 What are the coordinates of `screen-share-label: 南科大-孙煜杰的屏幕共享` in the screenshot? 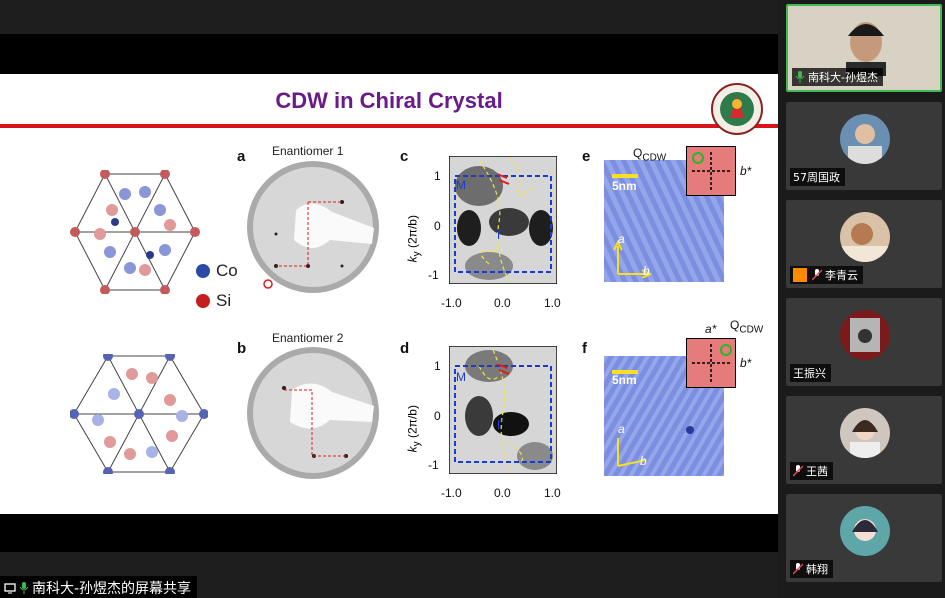 It's located at (99, 587).